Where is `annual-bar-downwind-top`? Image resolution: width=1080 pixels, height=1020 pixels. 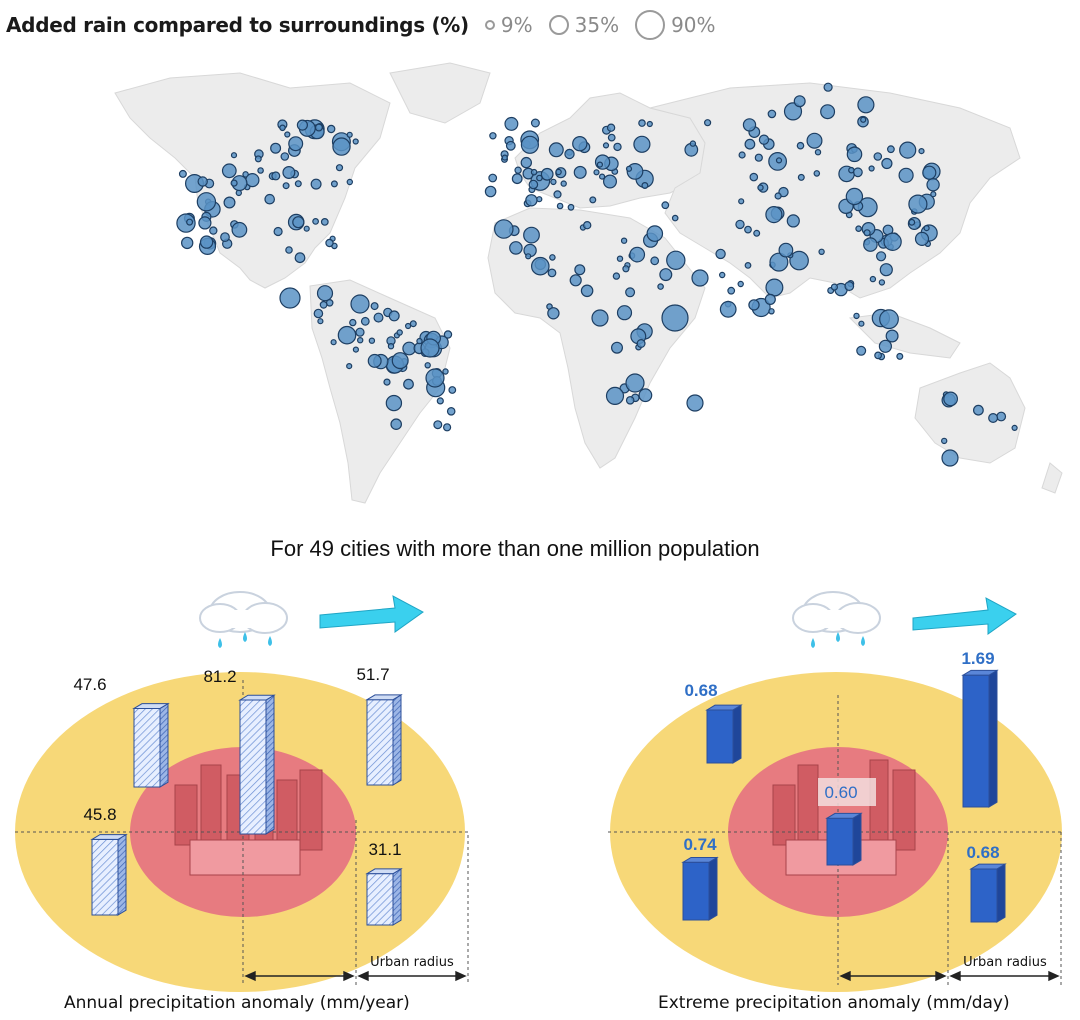
annual-bar-downwind-top is located at coordinates (384, 740).